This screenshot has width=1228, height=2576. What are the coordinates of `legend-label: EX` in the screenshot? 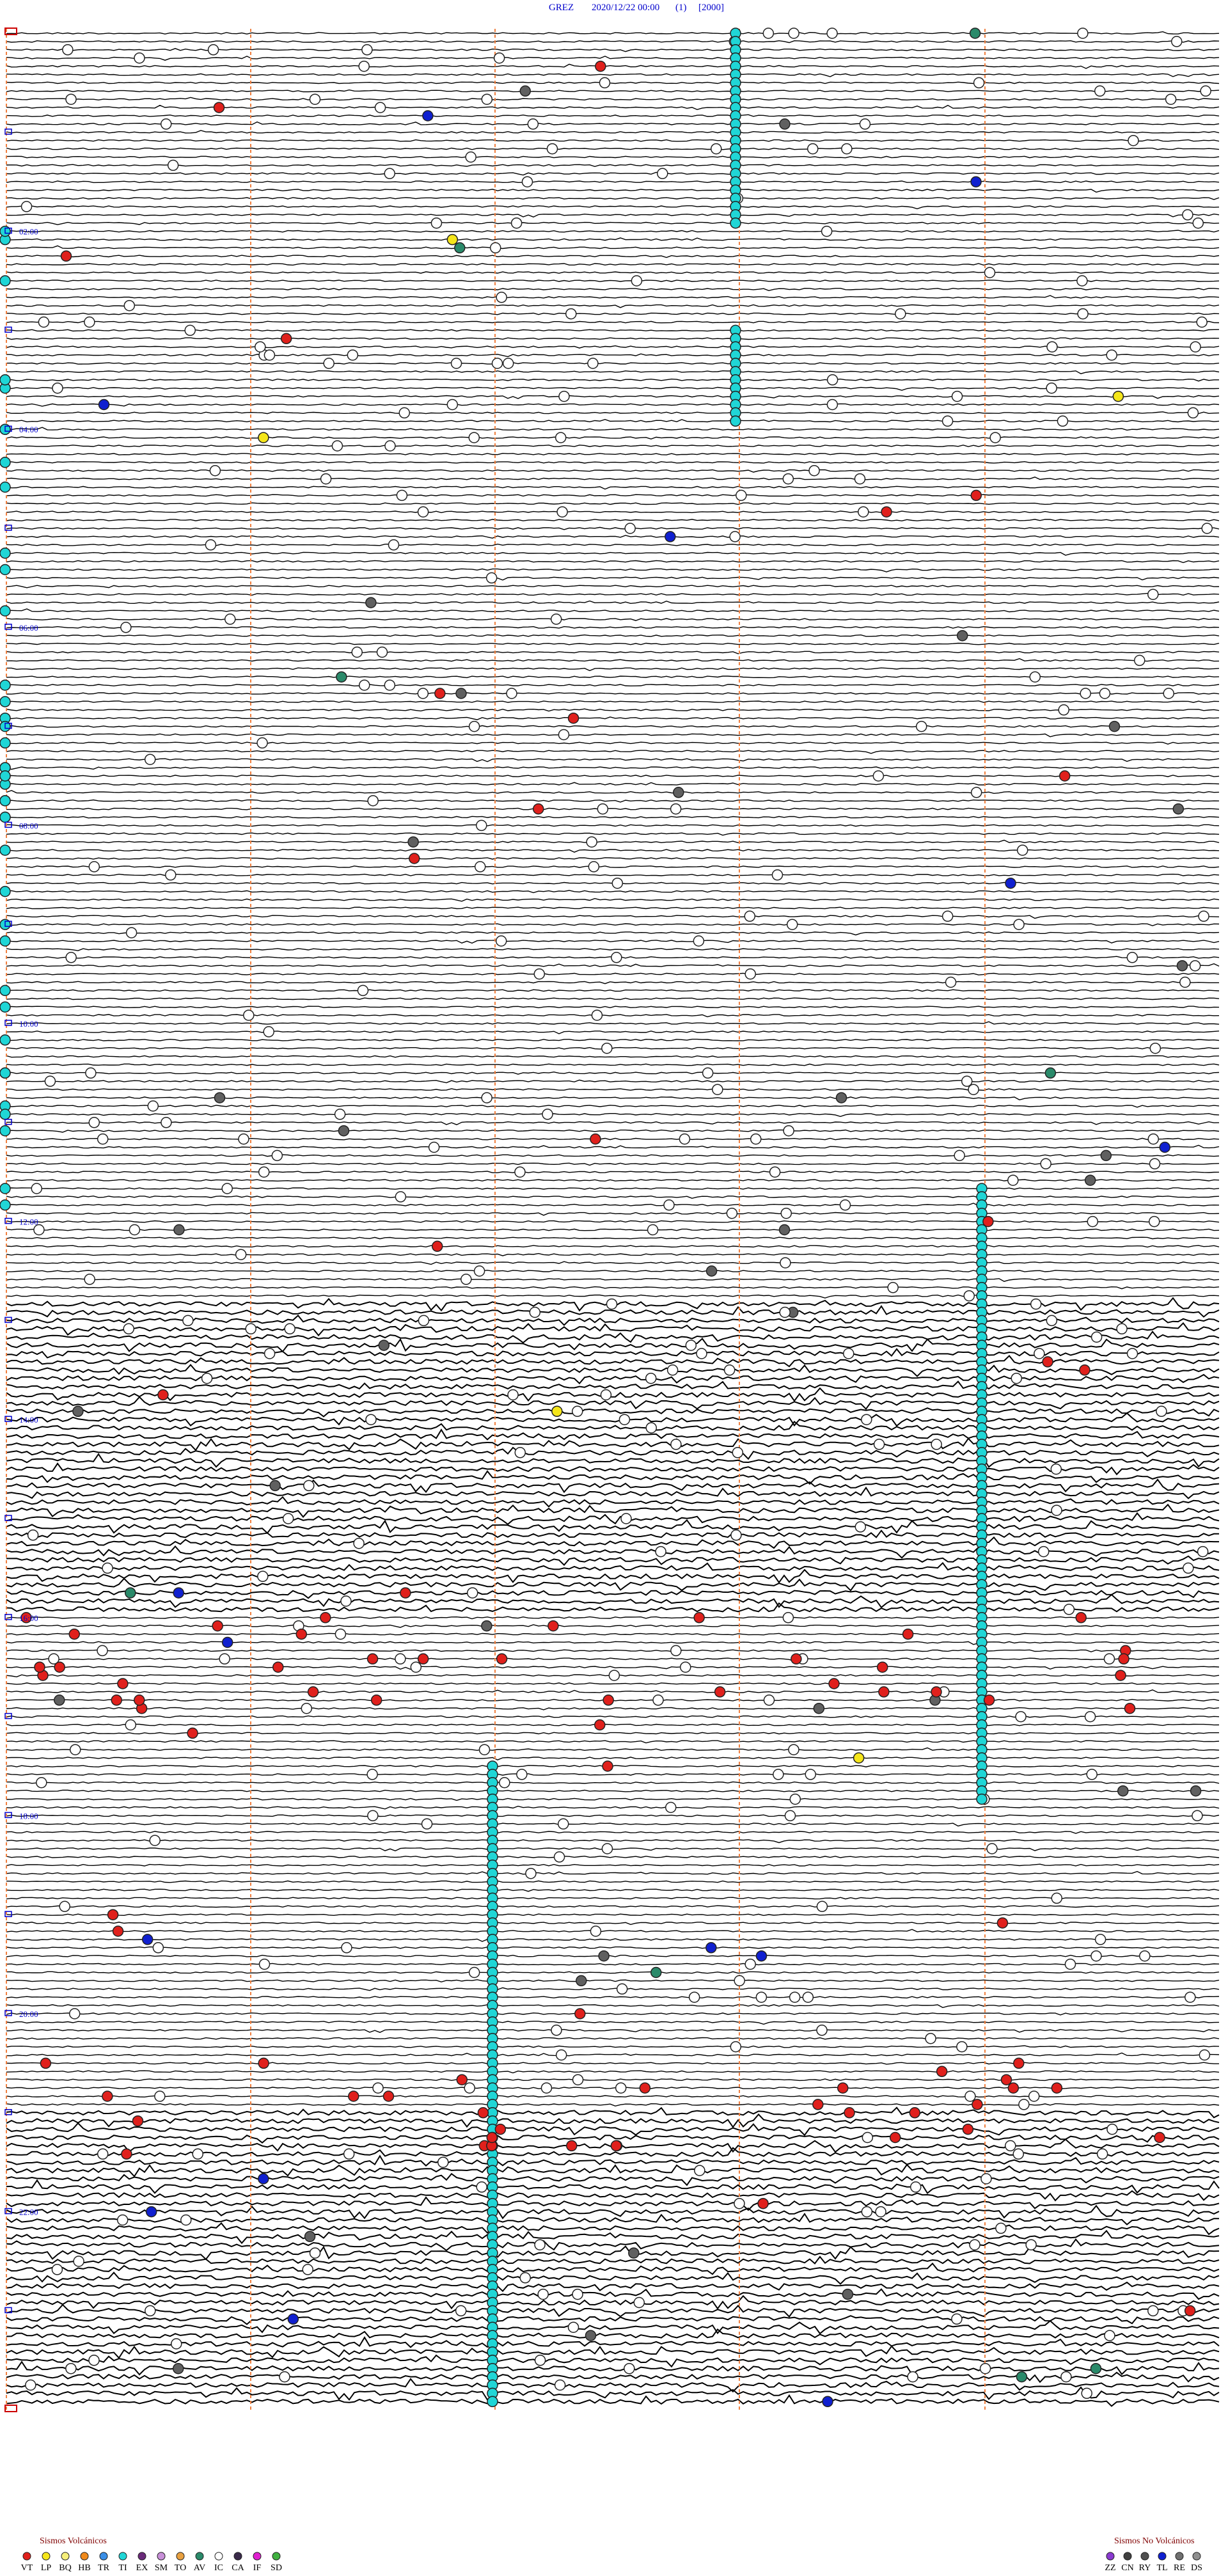 It's located at (142, 2568).